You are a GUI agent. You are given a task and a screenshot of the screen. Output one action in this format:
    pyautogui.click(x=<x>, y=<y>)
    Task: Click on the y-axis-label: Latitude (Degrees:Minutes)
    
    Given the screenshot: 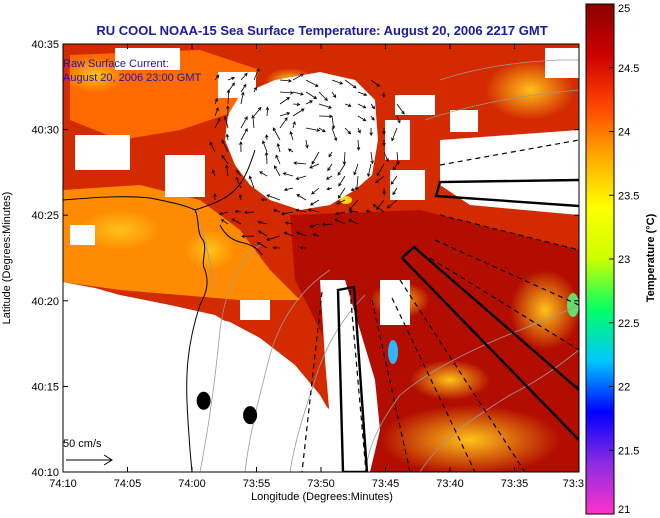 What is the action you would take?
    pyautogui.click(x=7, y=258)
    